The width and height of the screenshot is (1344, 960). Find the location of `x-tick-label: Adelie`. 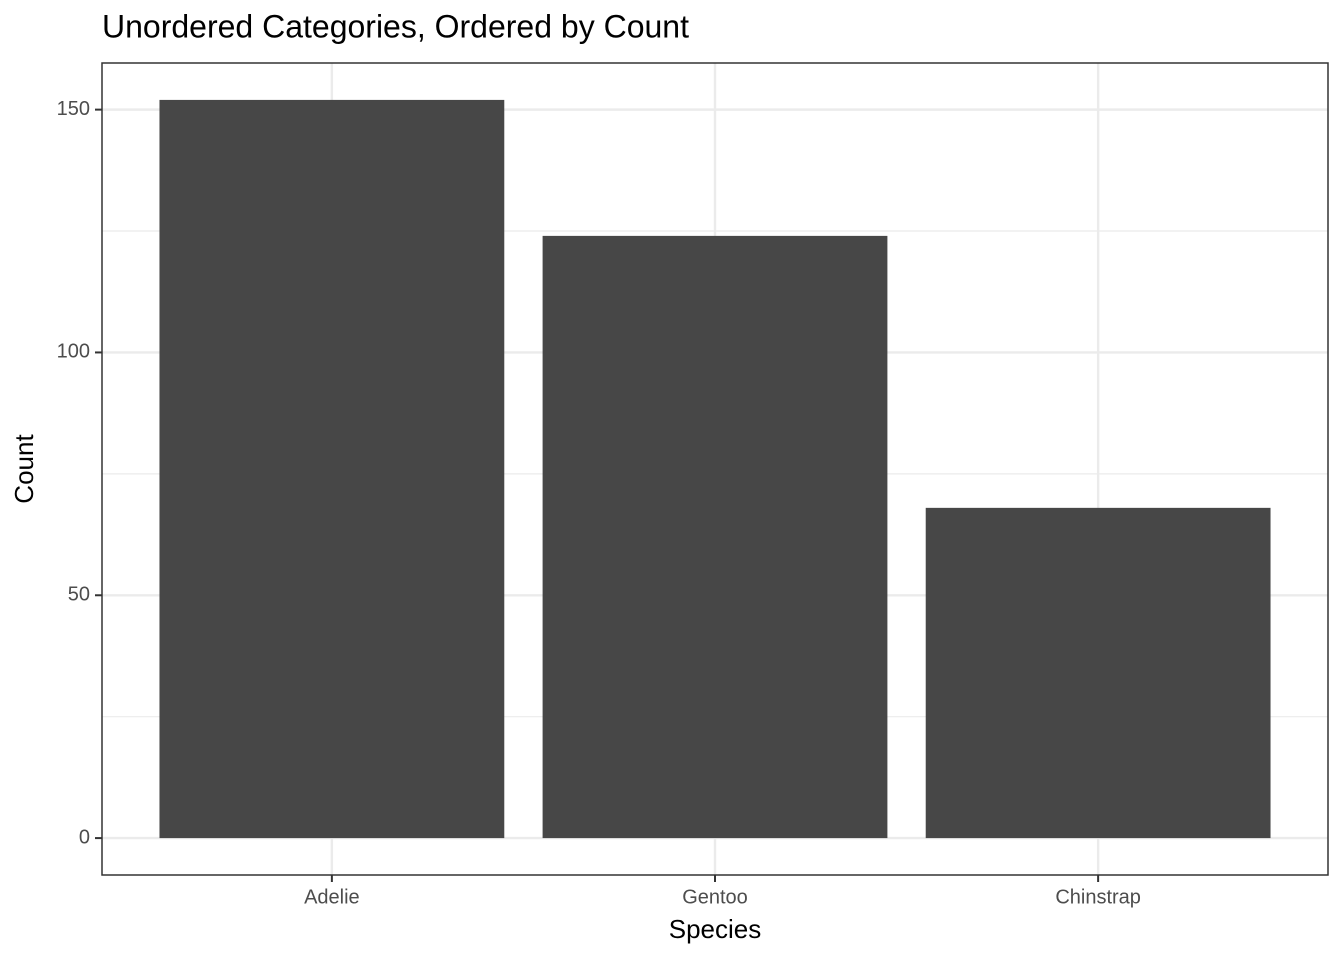

x-tick-label: Adelie is located at coordinates (332, 897).